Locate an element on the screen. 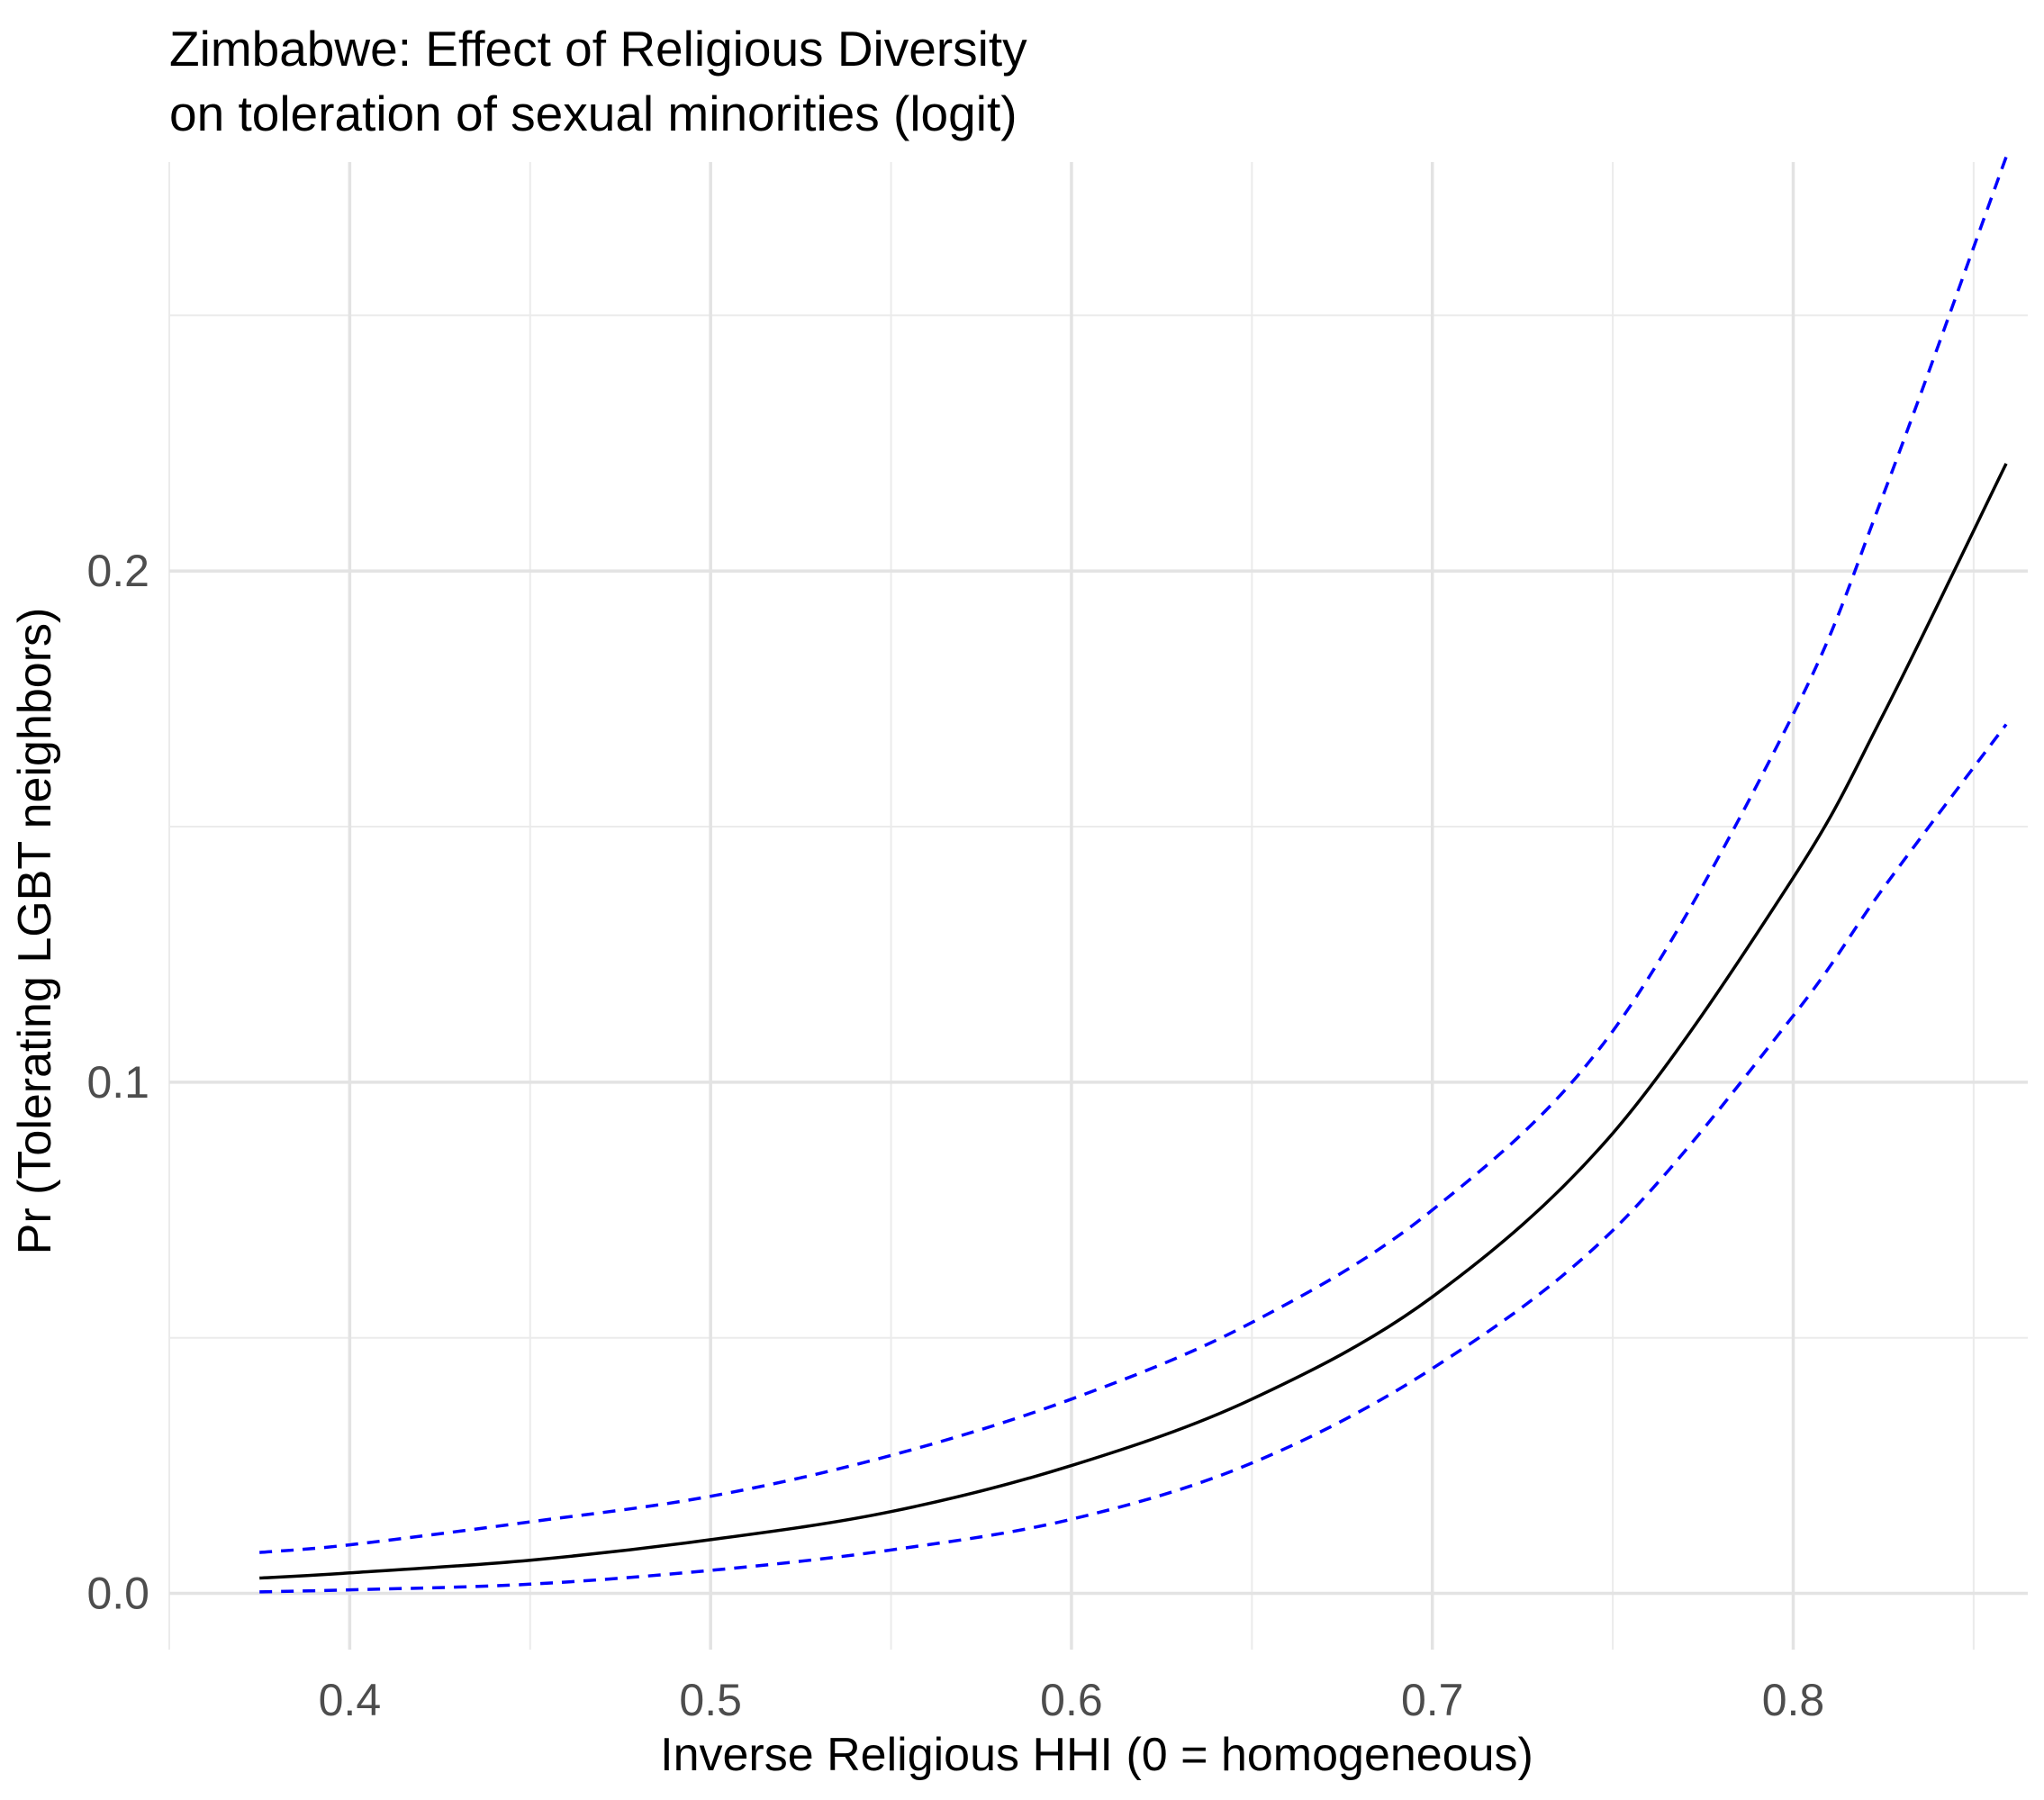 The height and width of the screenshot is (1800, 2044). x-tick-label: 0.7 is located at coordinates (1432, 1700).